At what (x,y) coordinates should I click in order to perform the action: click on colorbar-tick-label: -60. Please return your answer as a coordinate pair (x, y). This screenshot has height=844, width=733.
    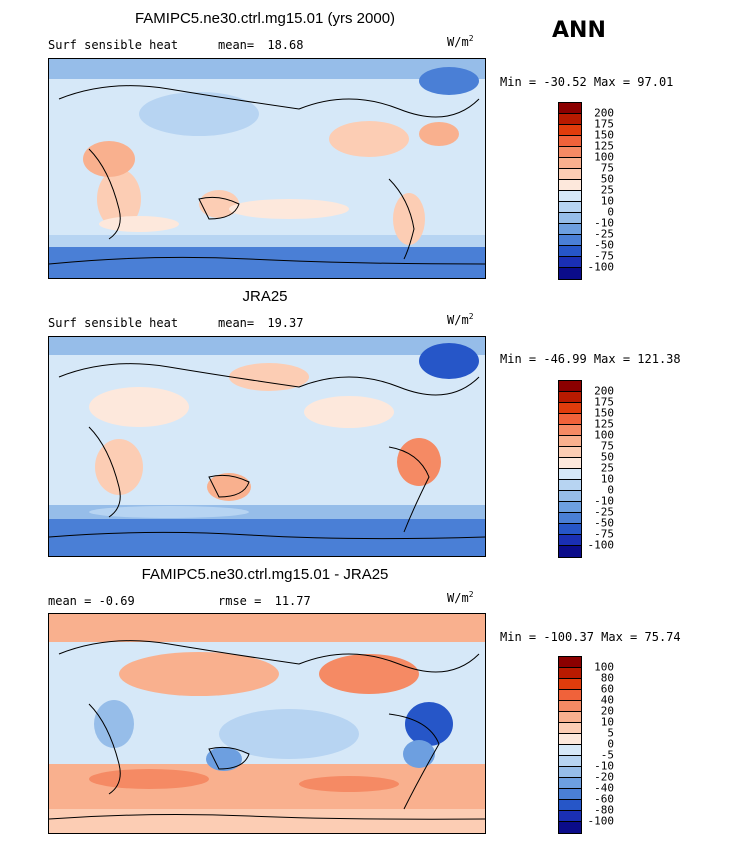
    Looking at the image, I should click on (604, 799).